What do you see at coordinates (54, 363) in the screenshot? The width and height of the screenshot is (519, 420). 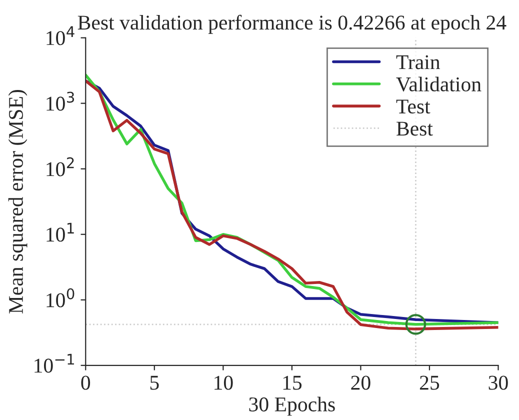 I see `y-tick-label: 10$^{−1}$` at bounding box center [54, 363].